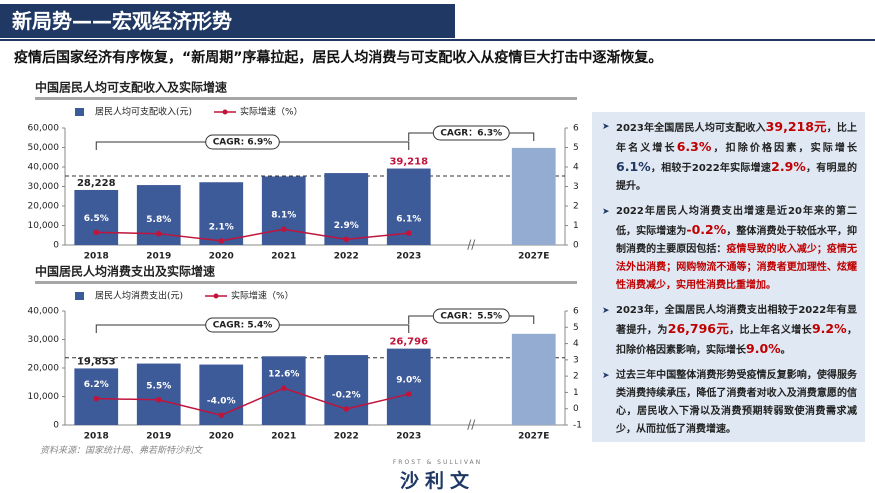 This screenshot has width=875, height=493. Describe the element at coordinates (711, 168) in the screenshot. I see `bullet-text: ，相较于2022年实际增速` at that location.